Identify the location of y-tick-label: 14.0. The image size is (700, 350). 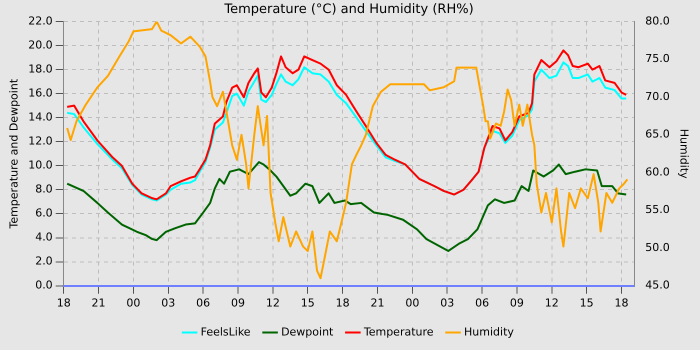
(40, 117).